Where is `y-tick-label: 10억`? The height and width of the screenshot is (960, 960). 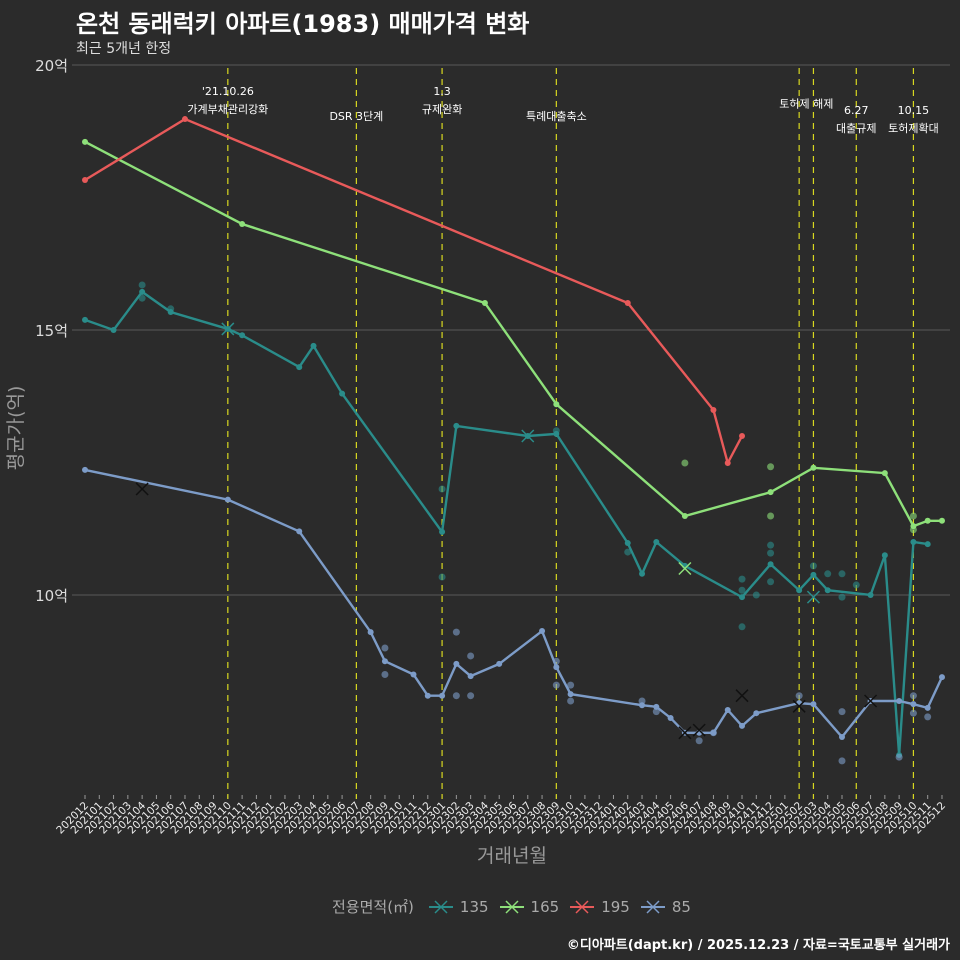 y-tick-label: 10억 is located at coordinates (51, 596).